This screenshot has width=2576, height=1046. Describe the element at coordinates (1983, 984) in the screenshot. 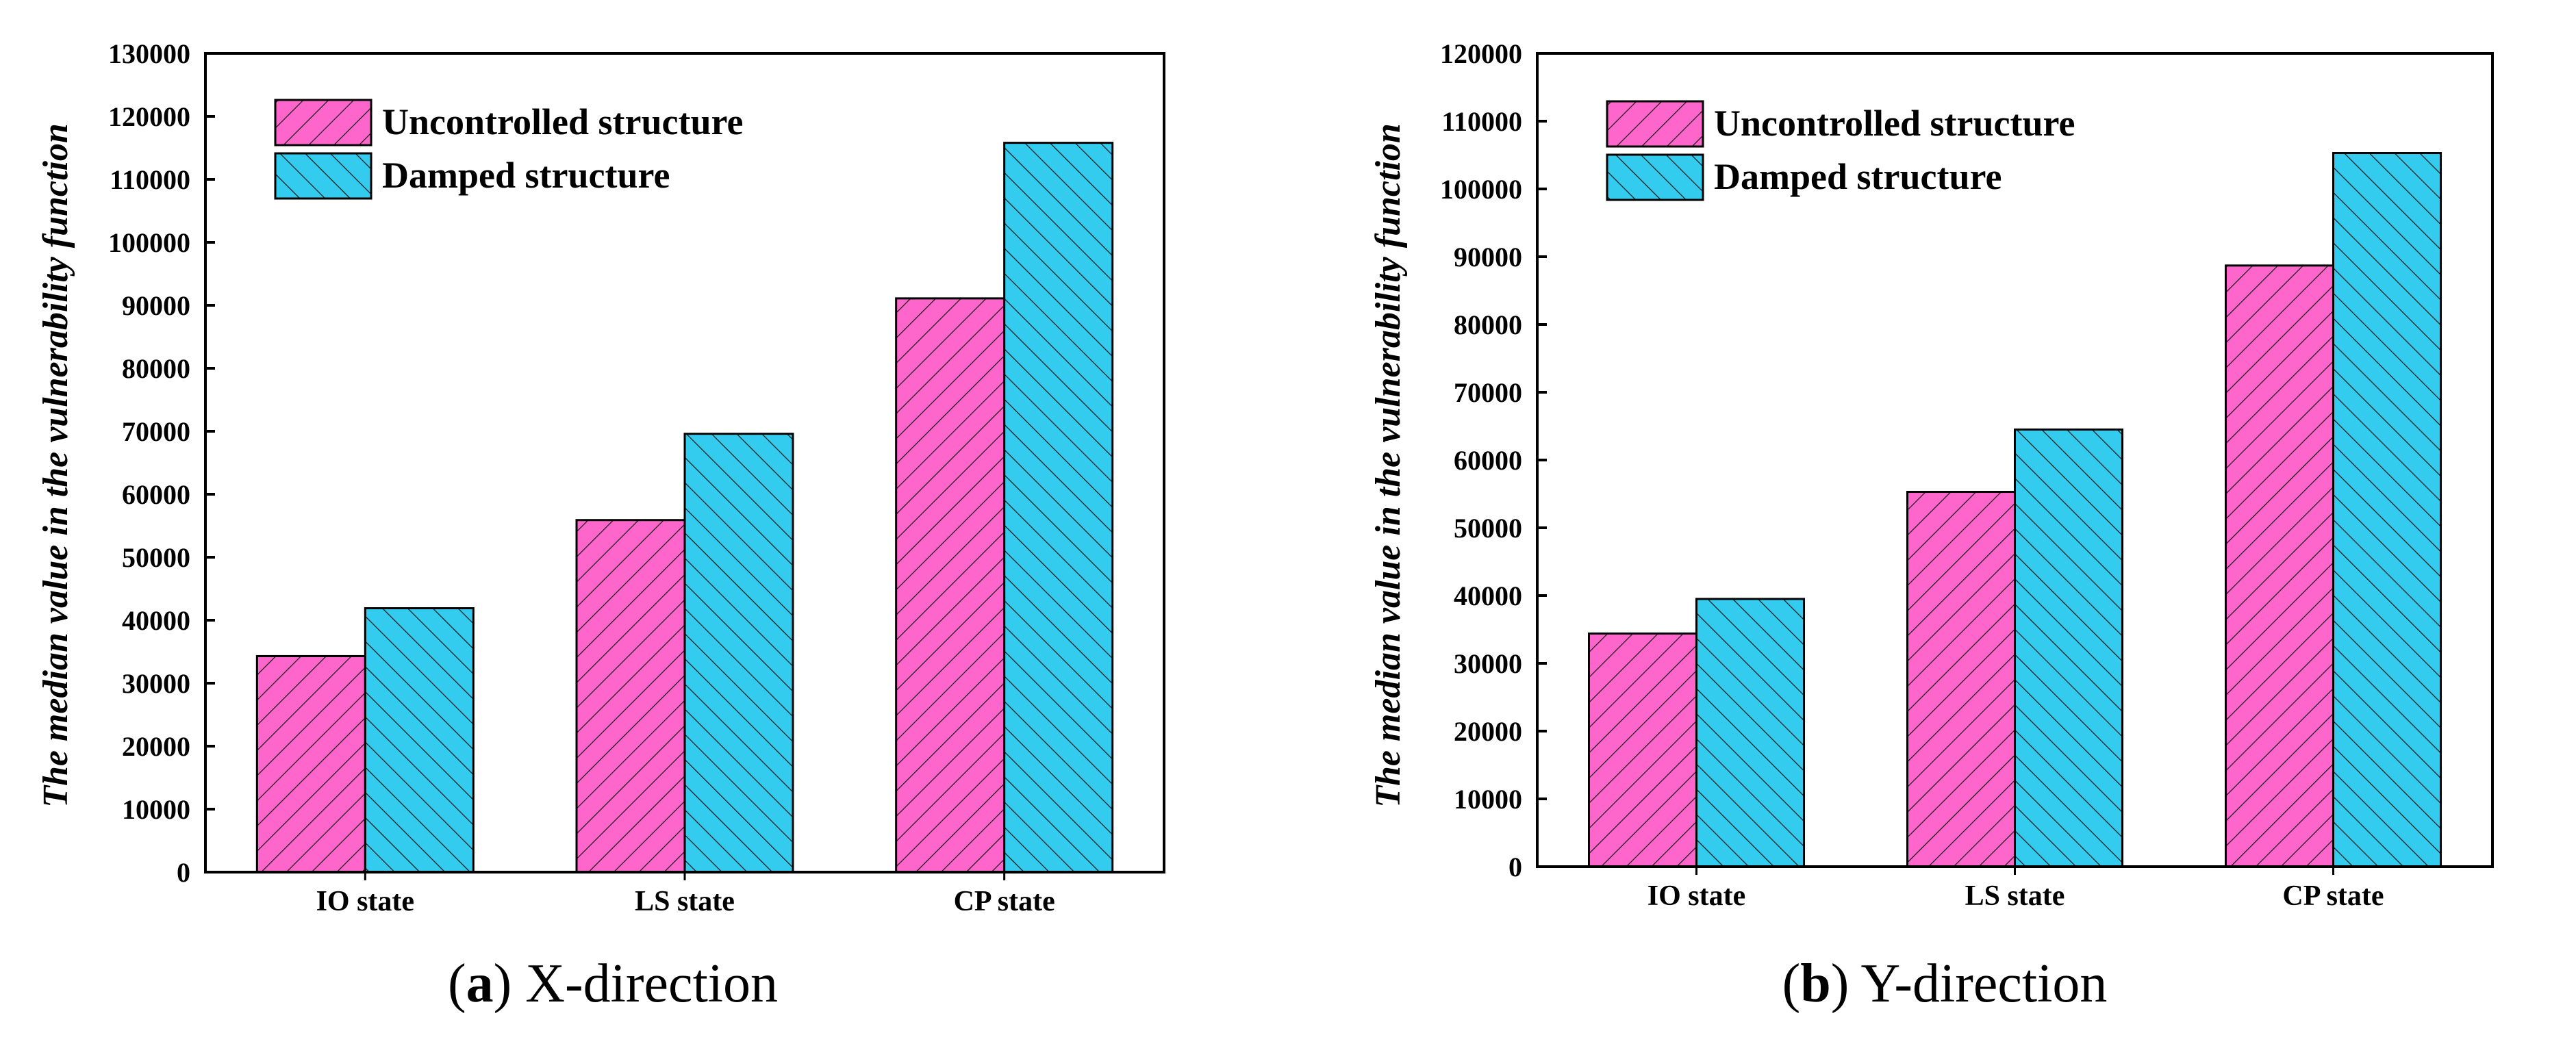

I see `caption-text: Y-direction` at that location.